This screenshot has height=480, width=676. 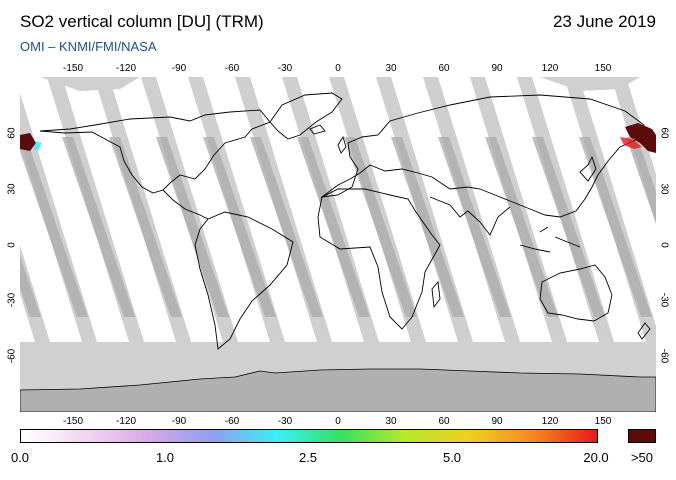 What do you see at coordinates (497, 68) in the screenshot?
I see `lon-tick-top-8: 90` at bounding box center [497, 68].